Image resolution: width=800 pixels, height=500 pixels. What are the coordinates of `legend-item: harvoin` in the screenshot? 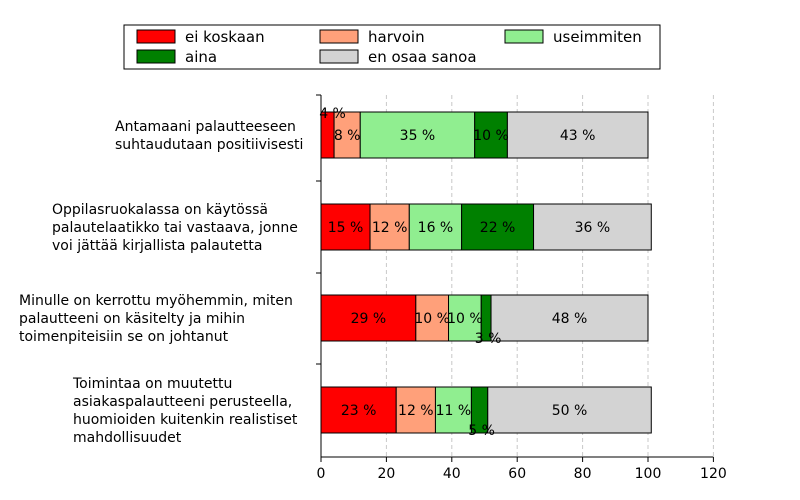 It's located at (372, 37).